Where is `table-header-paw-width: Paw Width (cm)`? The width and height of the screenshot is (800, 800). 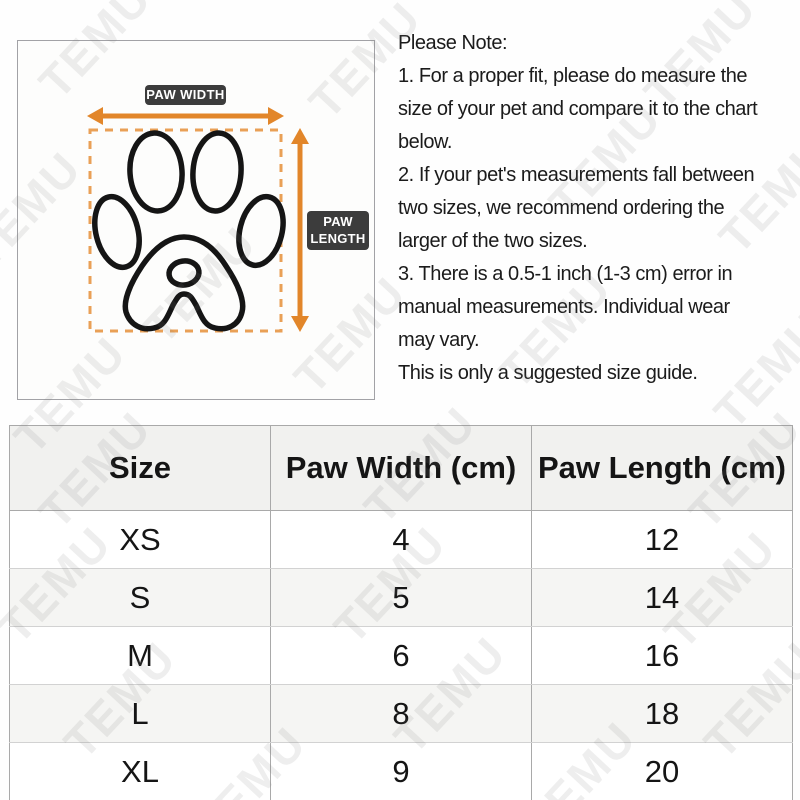
table-header-paw-width: Paw Width (cm) is located at coordinates (401, 468).